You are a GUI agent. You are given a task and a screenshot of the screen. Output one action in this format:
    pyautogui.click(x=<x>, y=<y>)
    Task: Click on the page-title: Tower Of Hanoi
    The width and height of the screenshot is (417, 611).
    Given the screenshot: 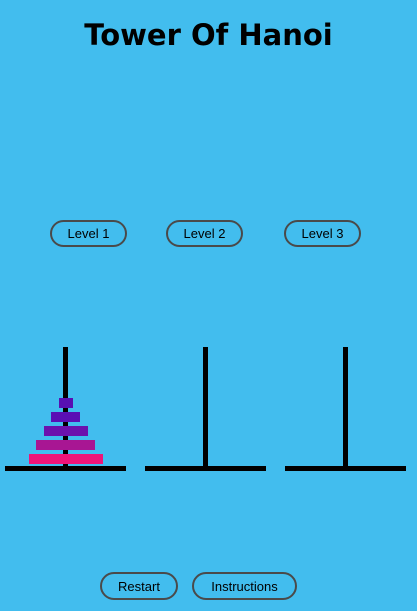 What is the action you would take?
    pyautogui.click(x=208, y=35)
    